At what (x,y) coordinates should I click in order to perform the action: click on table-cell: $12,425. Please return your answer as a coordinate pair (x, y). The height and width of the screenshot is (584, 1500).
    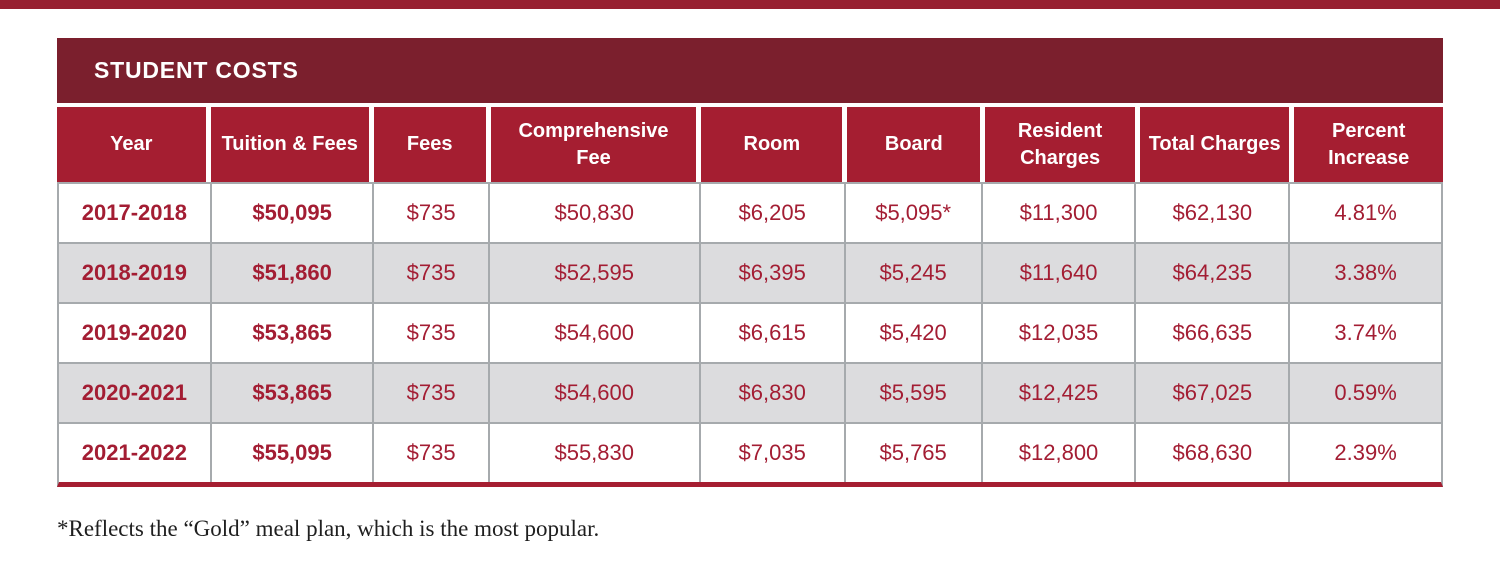
    Looking at the image, I should click on (1058, 393).